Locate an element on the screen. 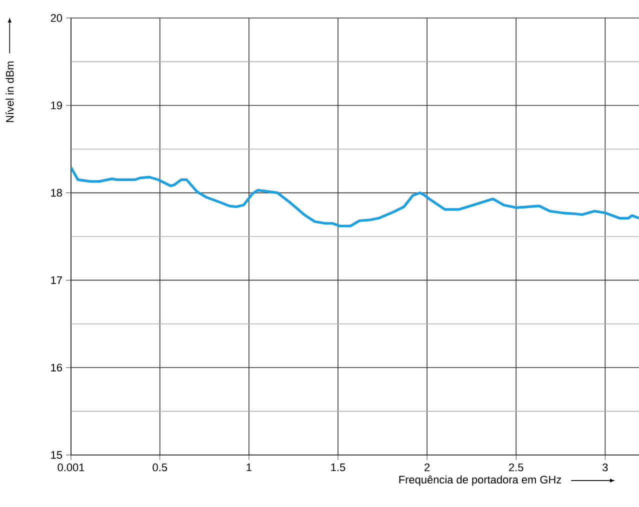  x-tick-label: 1 is located at coordinates (249, 468).